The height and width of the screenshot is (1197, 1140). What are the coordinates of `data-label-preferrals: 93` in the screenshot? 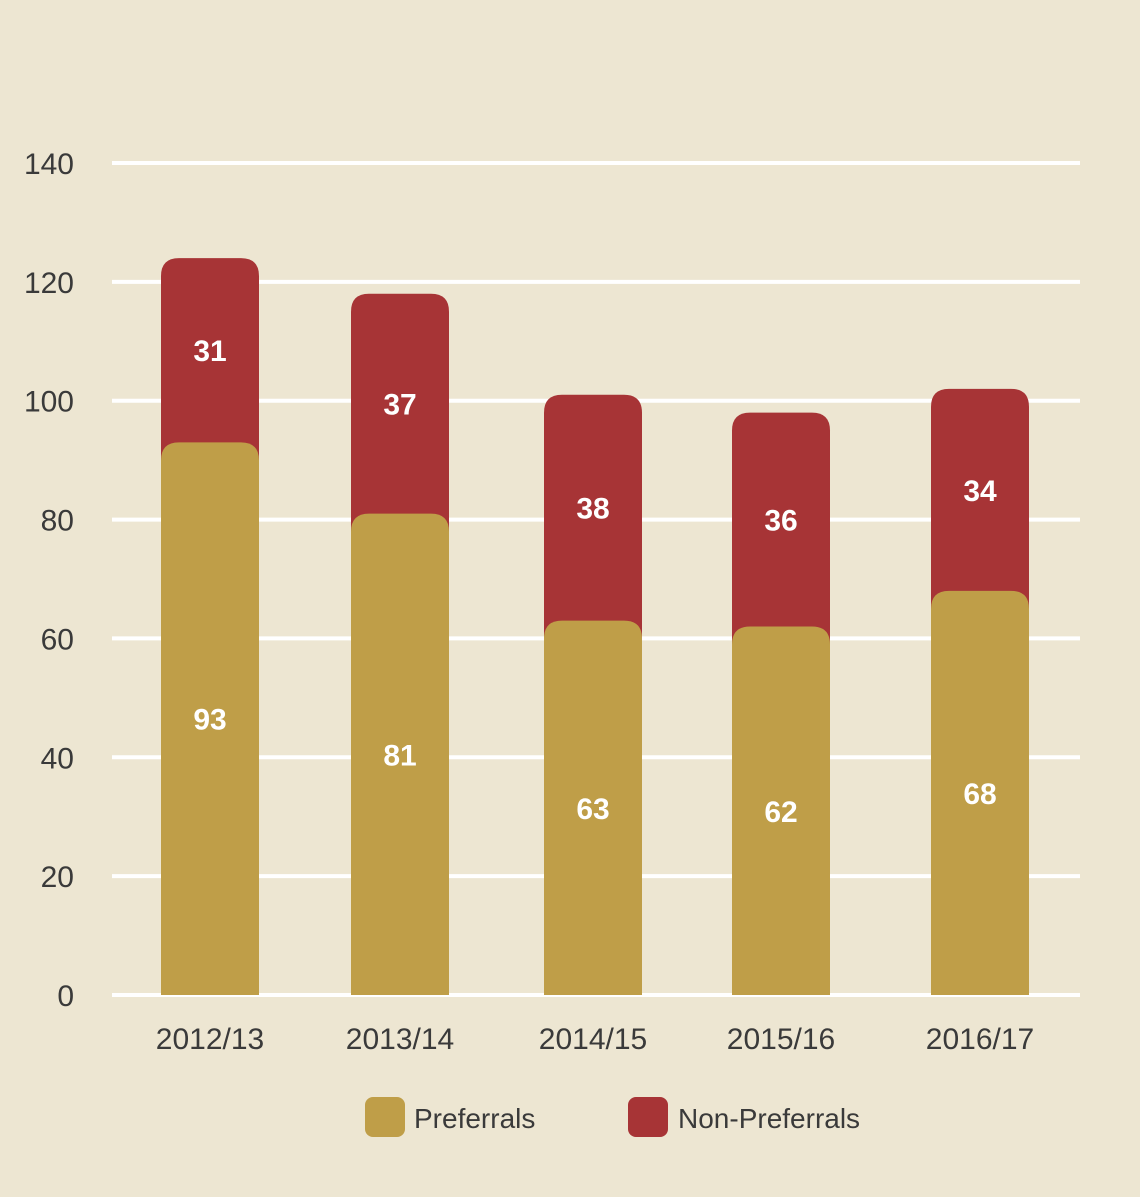 It's located at (209, 720).